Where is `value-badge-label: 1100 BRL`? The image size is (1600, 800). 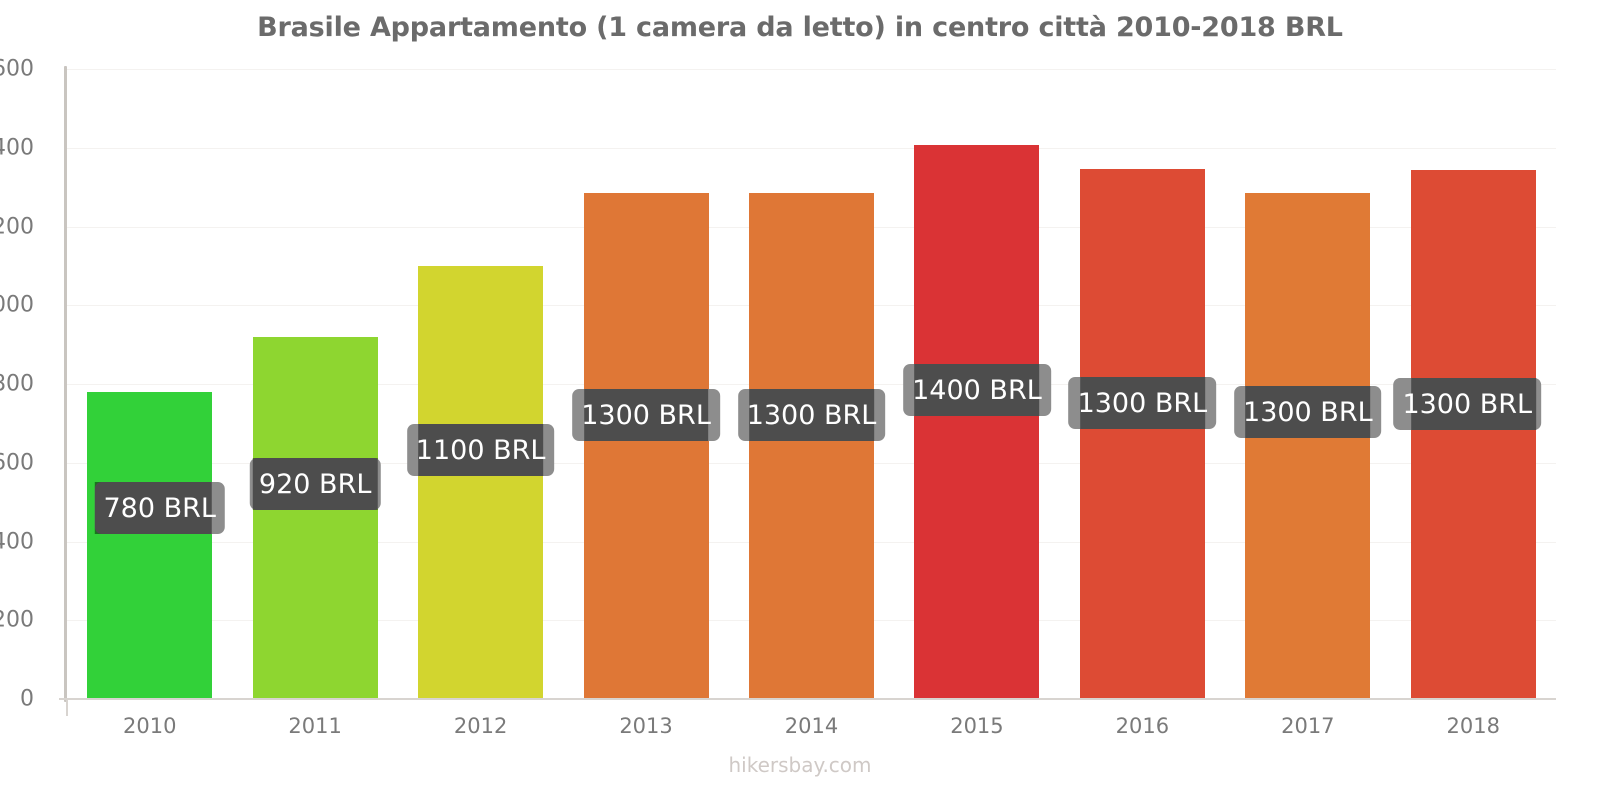 value-badge-label: 1100 BRL is located at coordinates (480, 450).